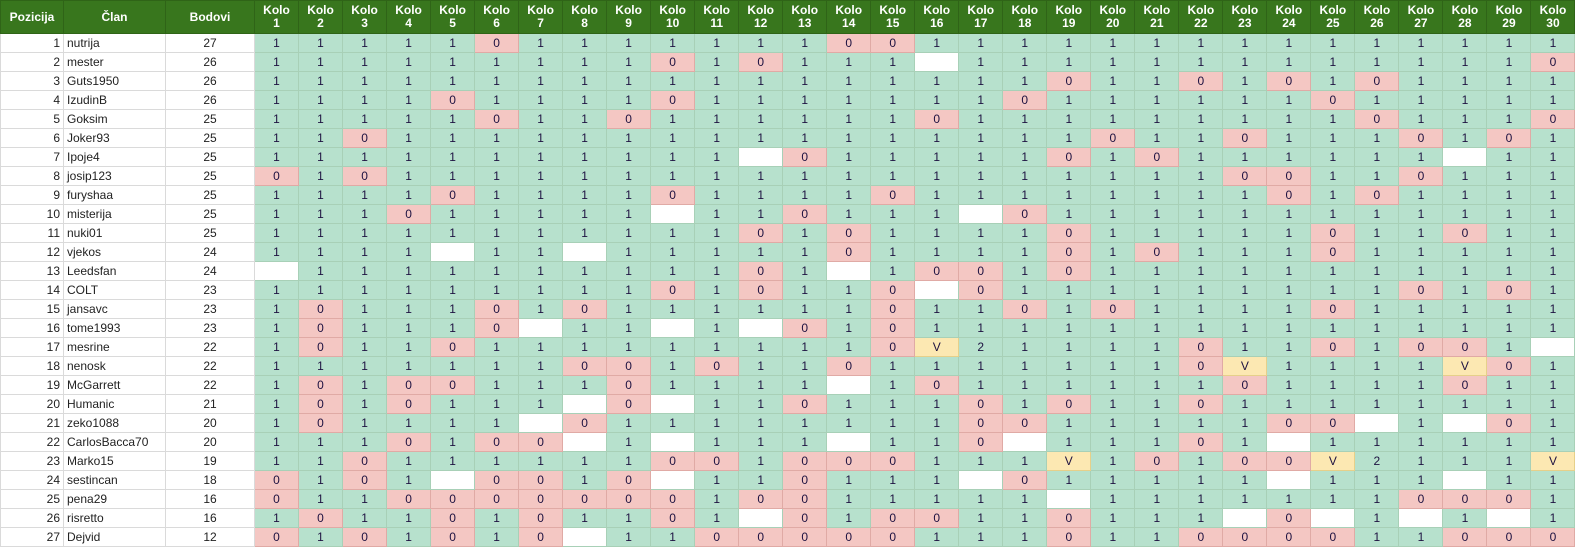  What do you see at coordinates (32, 404) in the screenshot?
I see `position-cell: 20` at bounding box center [32, 404].